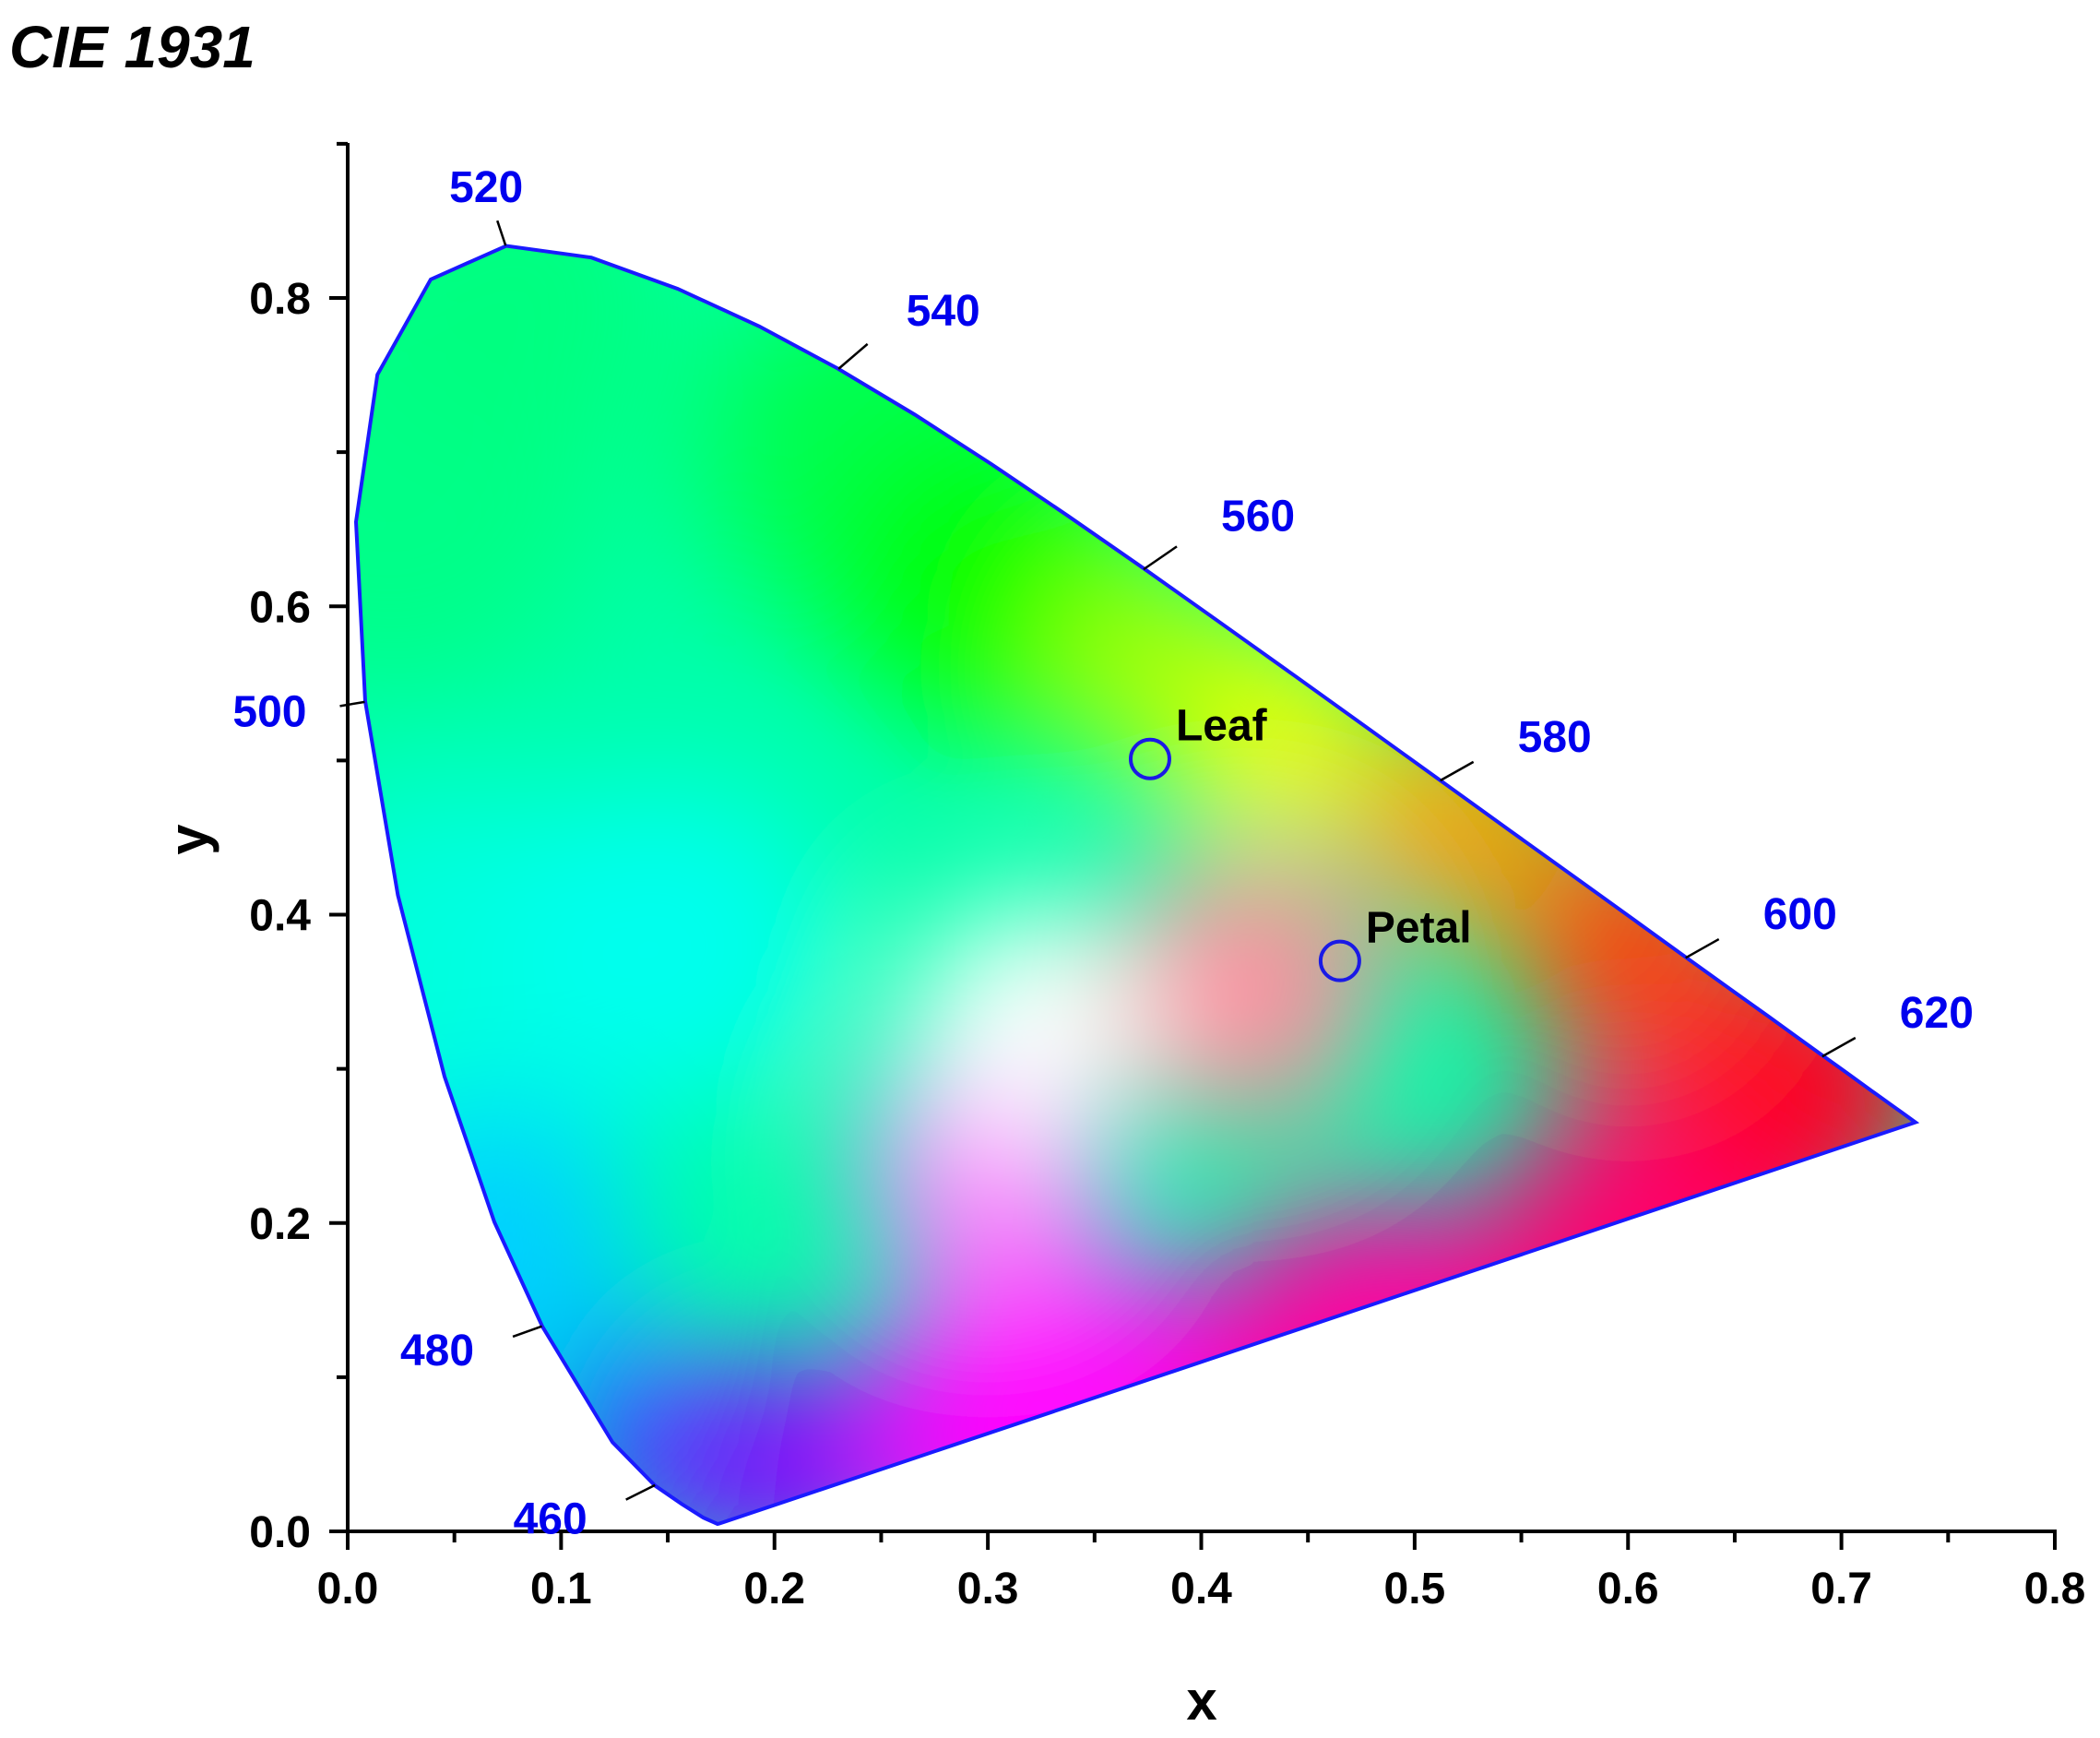 Image resolution: width=2100 pixels, height=1738 pixels. What do you see at coordinates (1258, 517) in the screenshot?
I see `wavelength-label: 560` at bounding box center [1258, 517].